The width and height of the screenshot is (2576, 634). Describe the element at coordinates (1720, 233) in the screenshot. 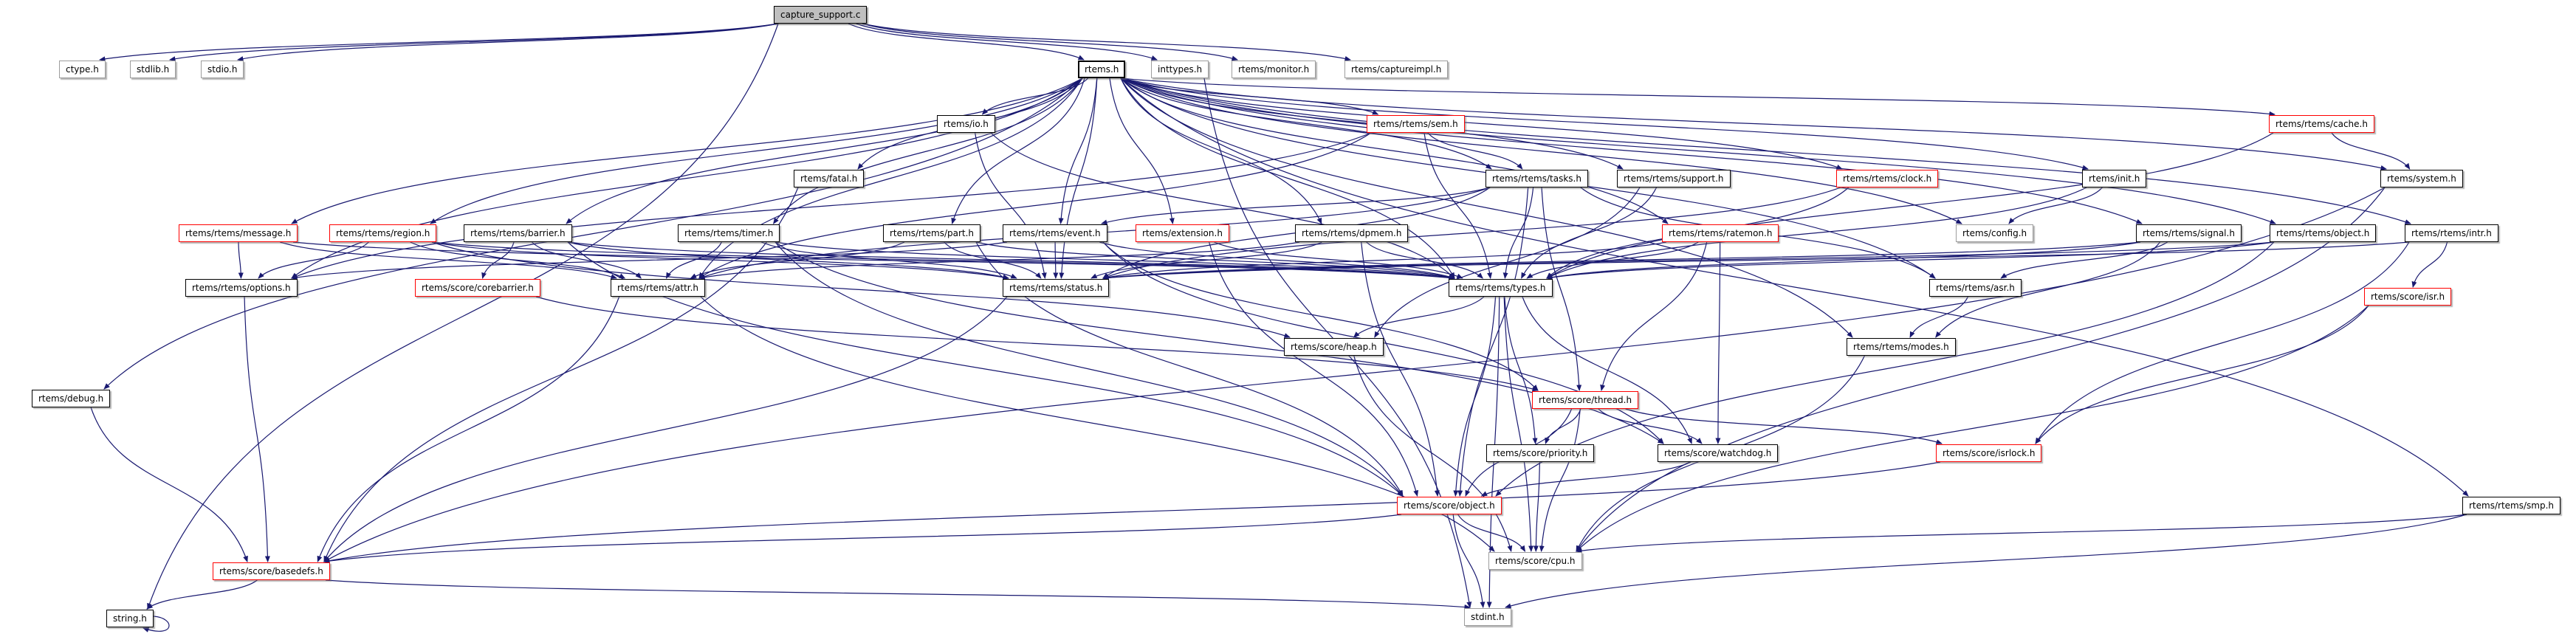

I see `graph-node-rtems-rtems-ratemon-h: rtems/rtems/ratemon.h` at that location.